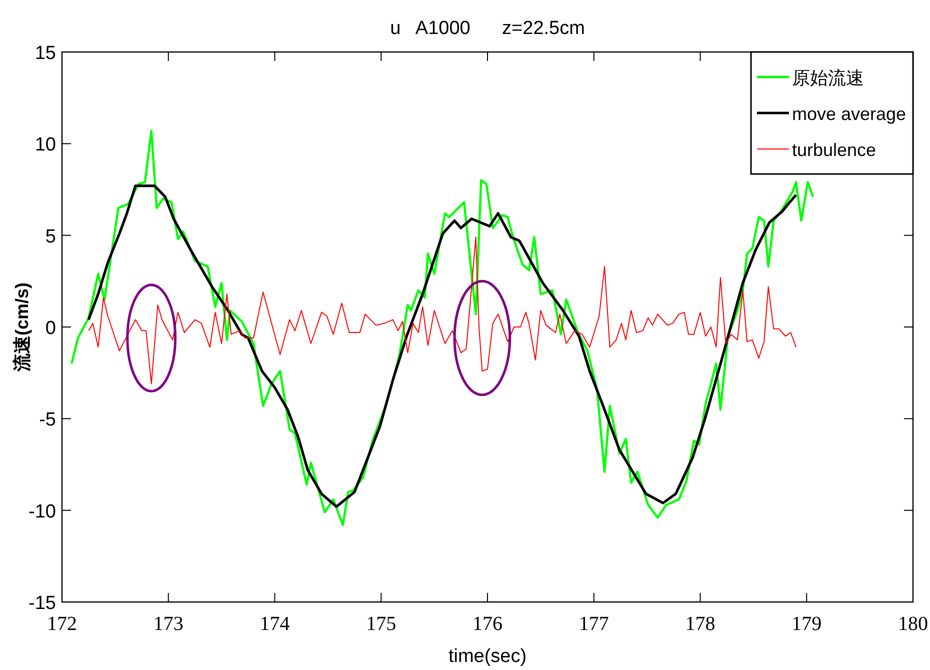 Image resolution: width=930 pixels, height=670 pixels. Describe the element at coordinates (22, 327) in the screenshot. I see `y-axis-title: 流速(cm/s)` at that location.